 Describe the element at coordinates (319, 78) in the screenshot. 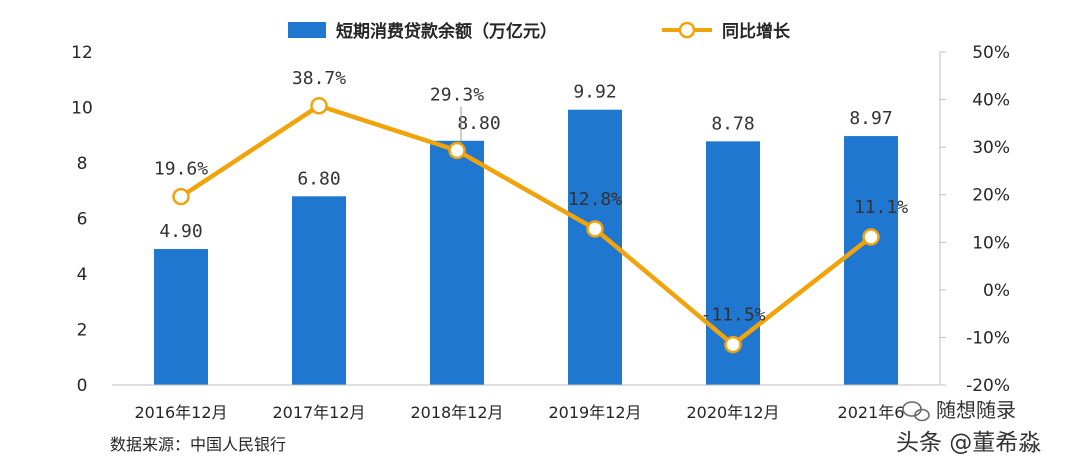

I see `line-data-label: 38.7%` at that location.